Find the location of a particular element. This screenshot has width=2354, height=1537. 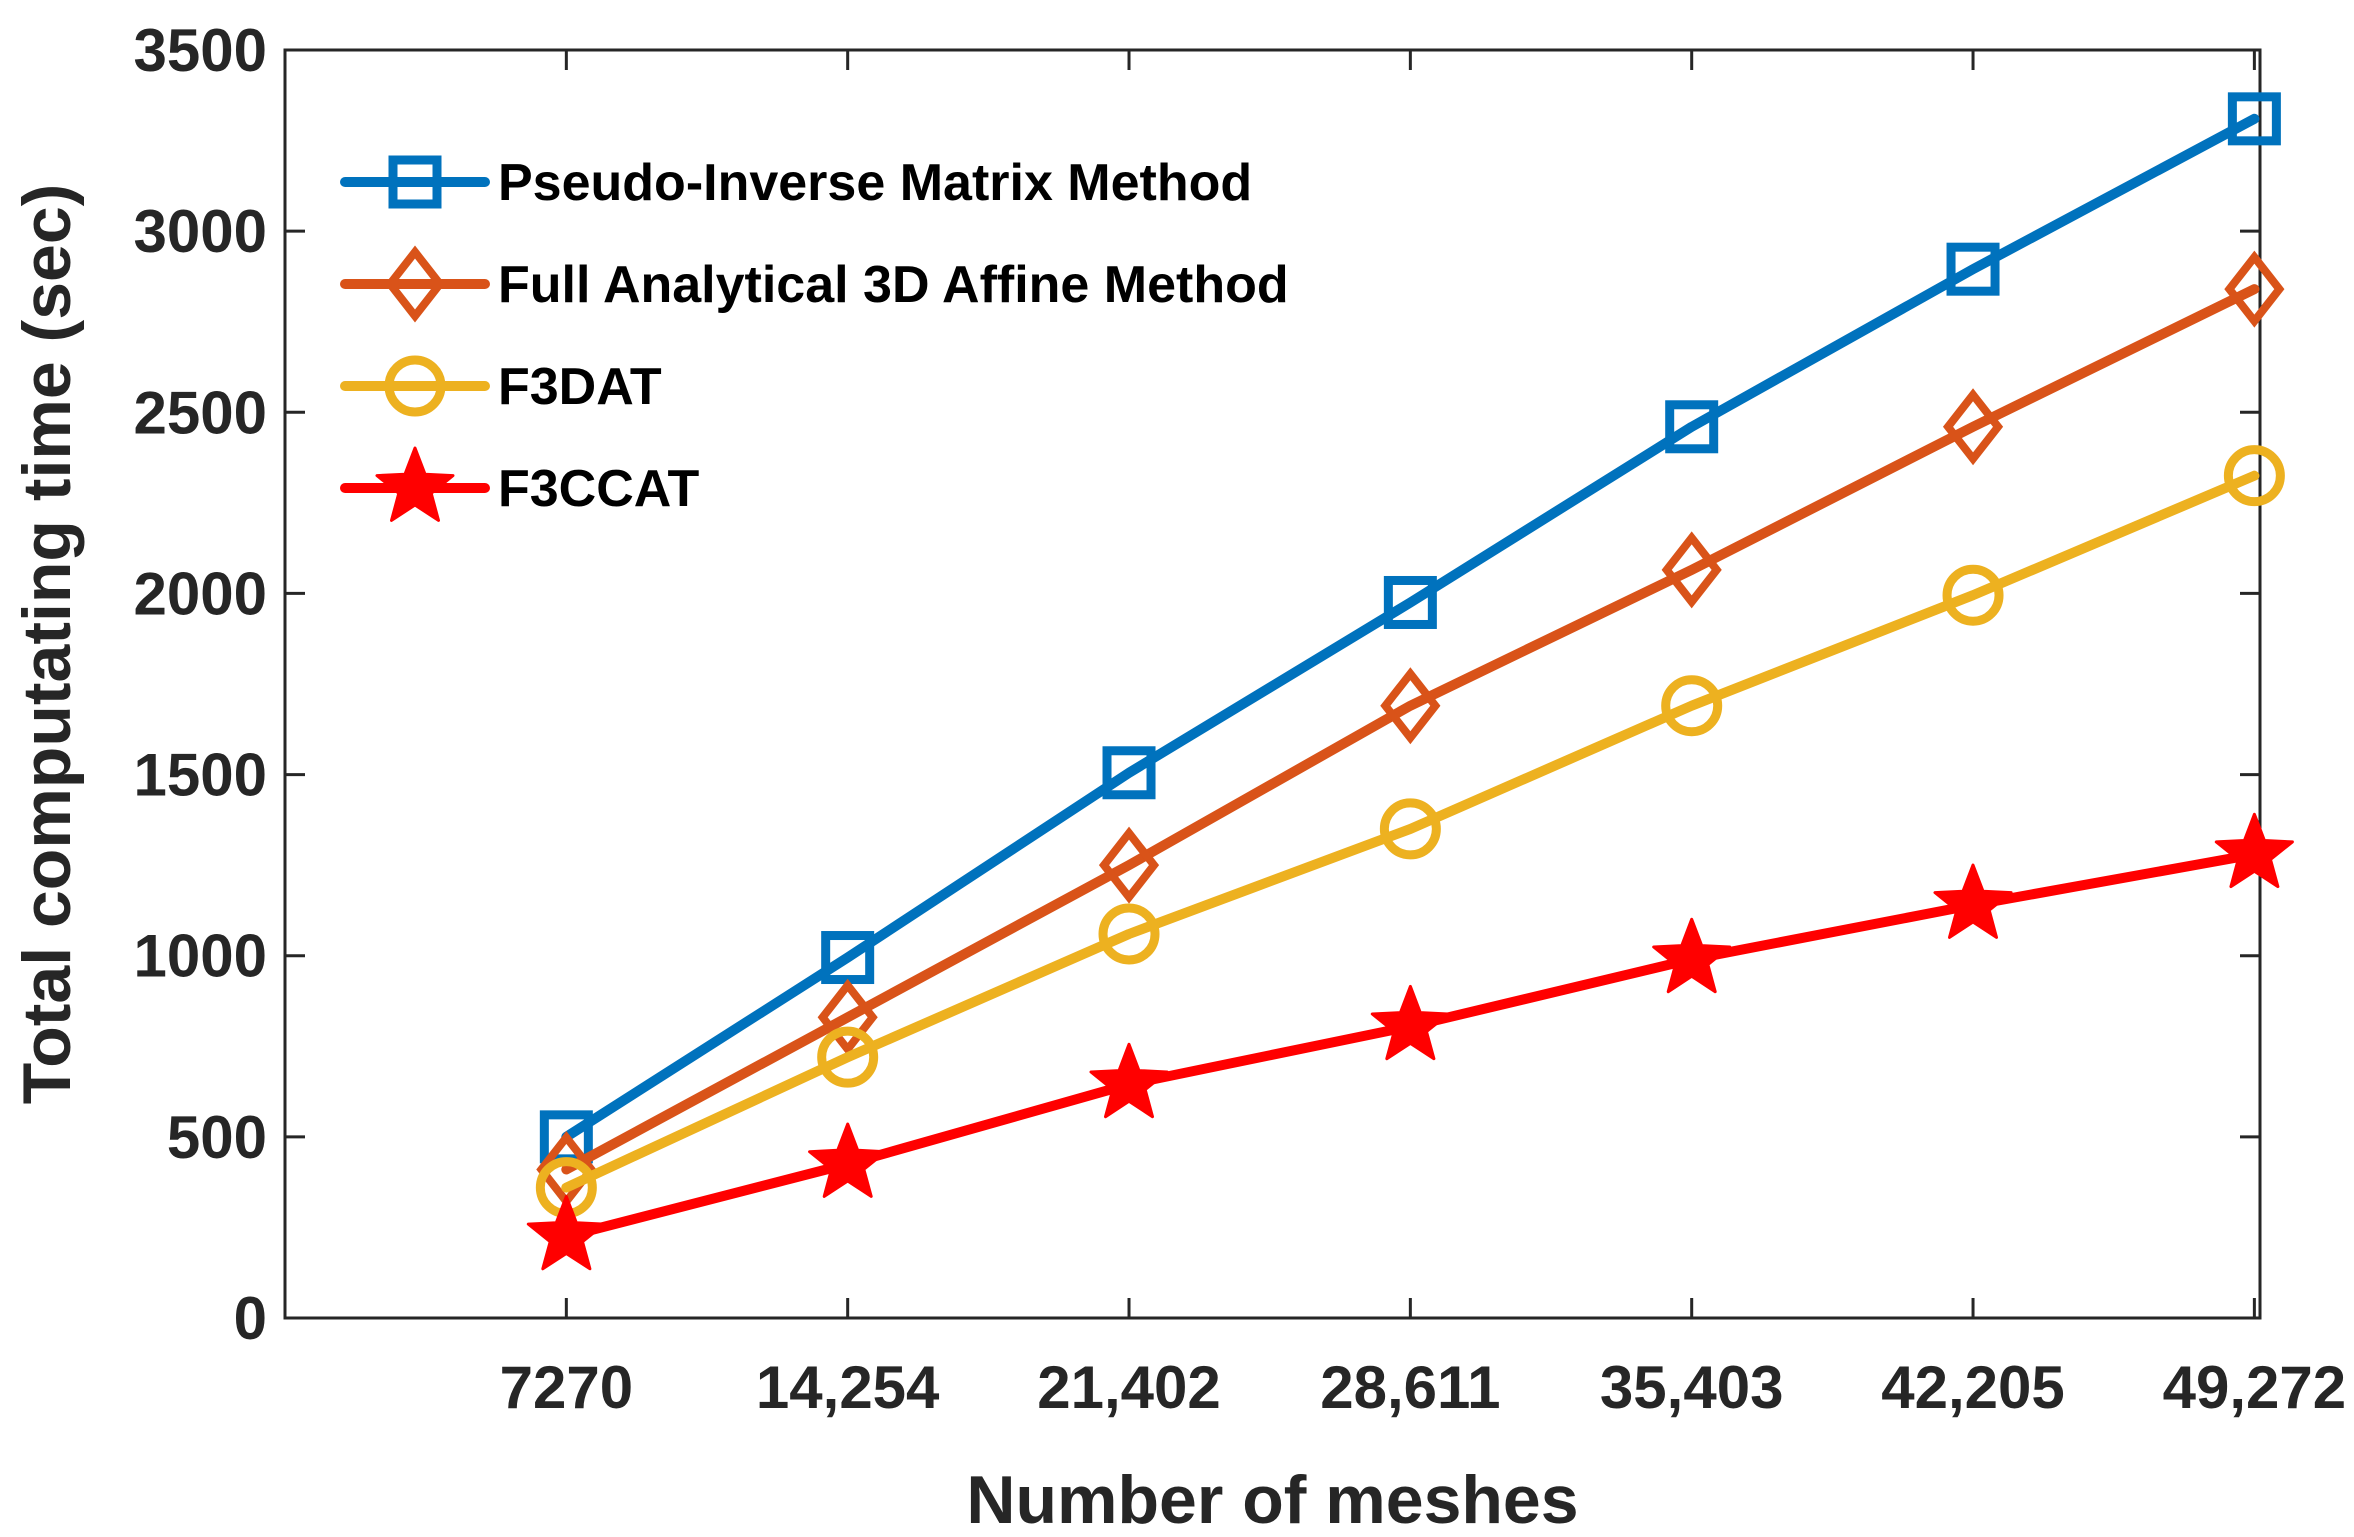

y-axis-tick-labels: 0 500 1000 1500 2000 2500 3000 3500 is located at coordinates (200, 684).